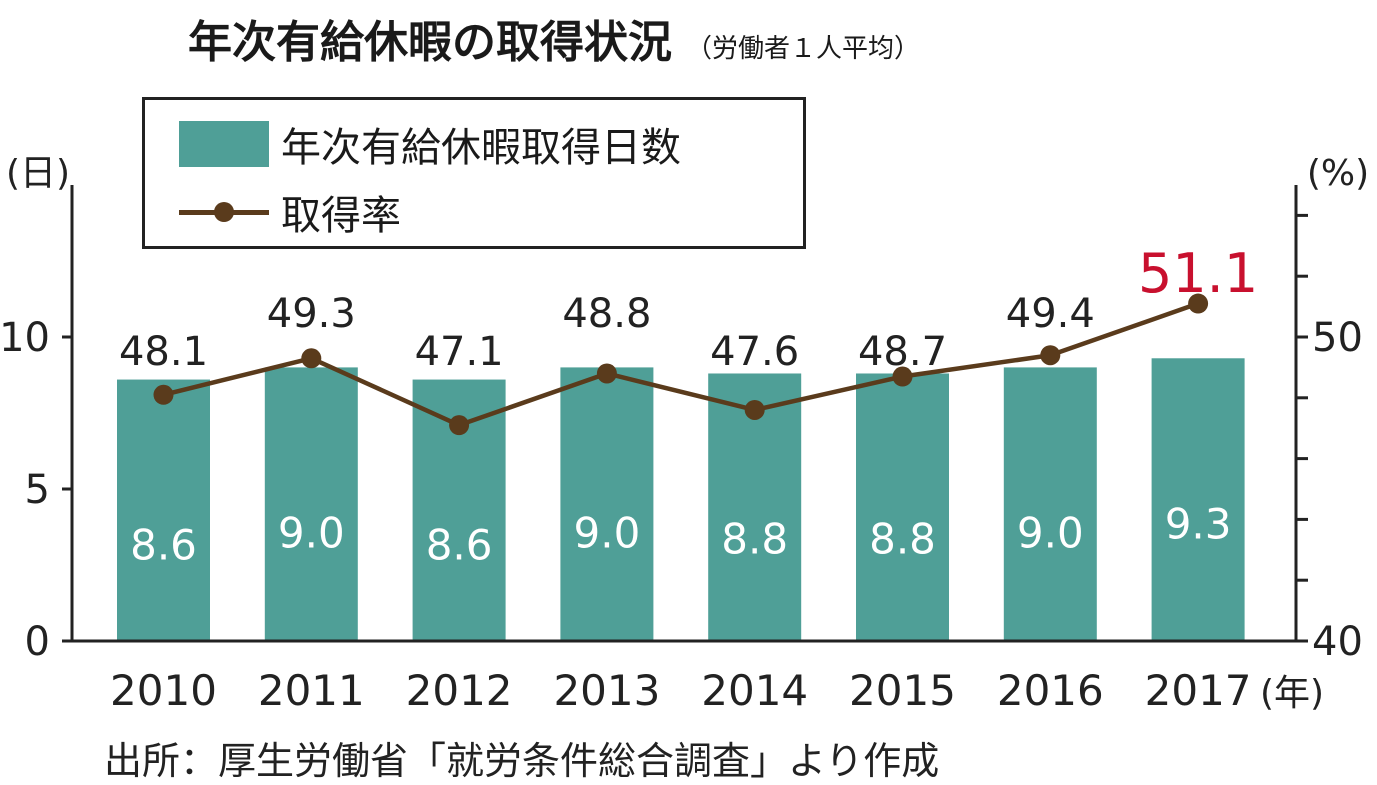  I want to click on bar-value-label-2010: 8.6, so click(163, 545).